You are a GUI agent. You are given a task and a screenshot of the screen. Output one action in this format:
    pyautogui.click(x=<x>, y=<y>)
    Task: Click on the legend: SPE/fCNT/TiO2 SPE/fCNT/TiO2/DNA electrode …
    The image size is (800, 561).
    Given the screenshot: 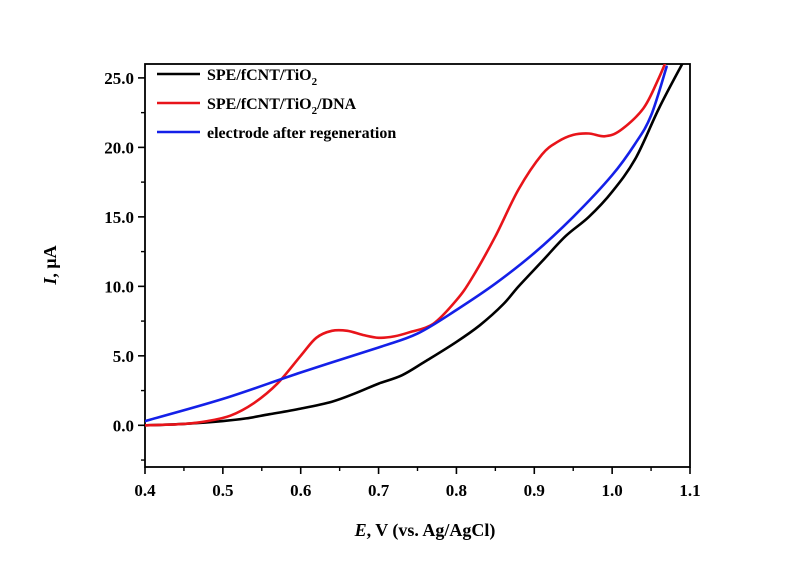 What is the action you would take?
    pyautogui.click(x=276, y=104)
    